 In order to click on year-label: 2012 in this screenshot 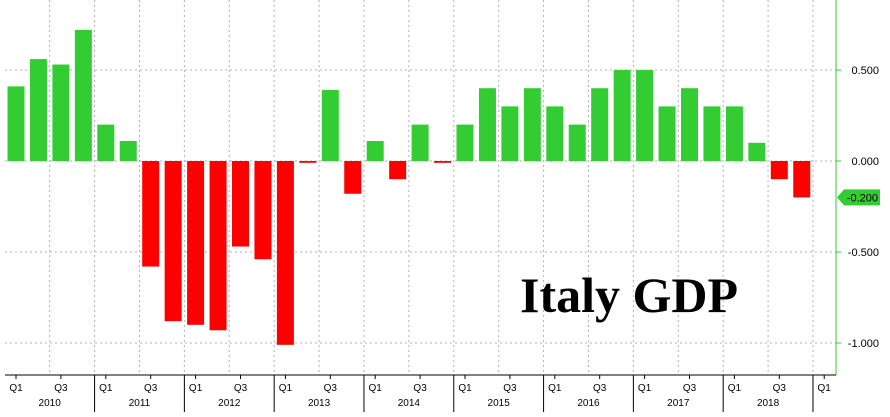, I will do `click(229, 403)`.